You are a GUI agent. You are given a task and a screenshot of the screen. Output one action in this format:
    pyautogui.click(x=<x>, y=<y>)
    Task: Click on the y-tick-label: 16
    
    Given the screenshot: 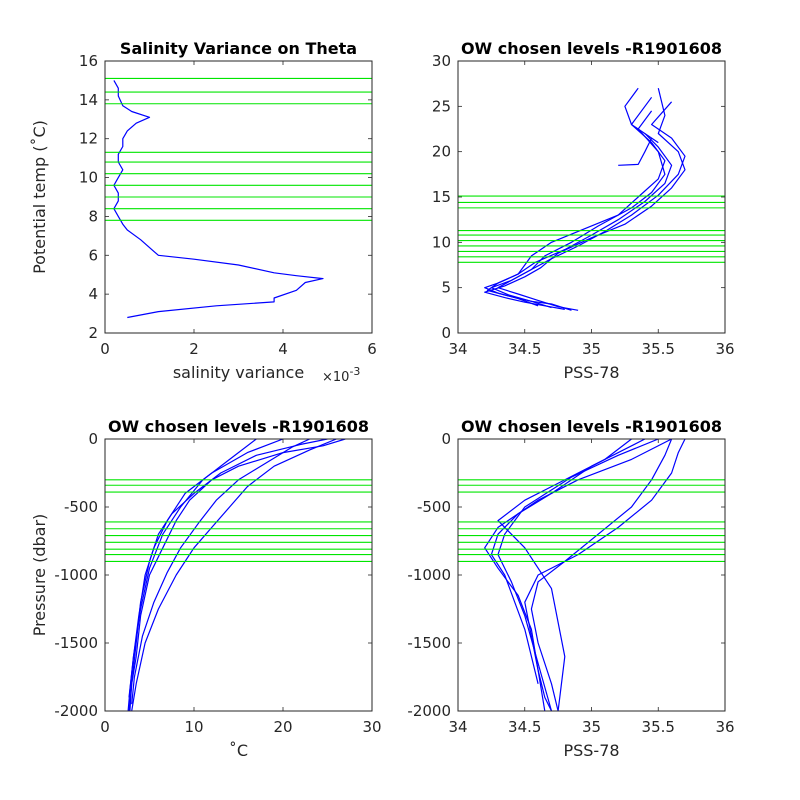 What is the action you would take?
    pyautogui.click(x=88, y=61)
    